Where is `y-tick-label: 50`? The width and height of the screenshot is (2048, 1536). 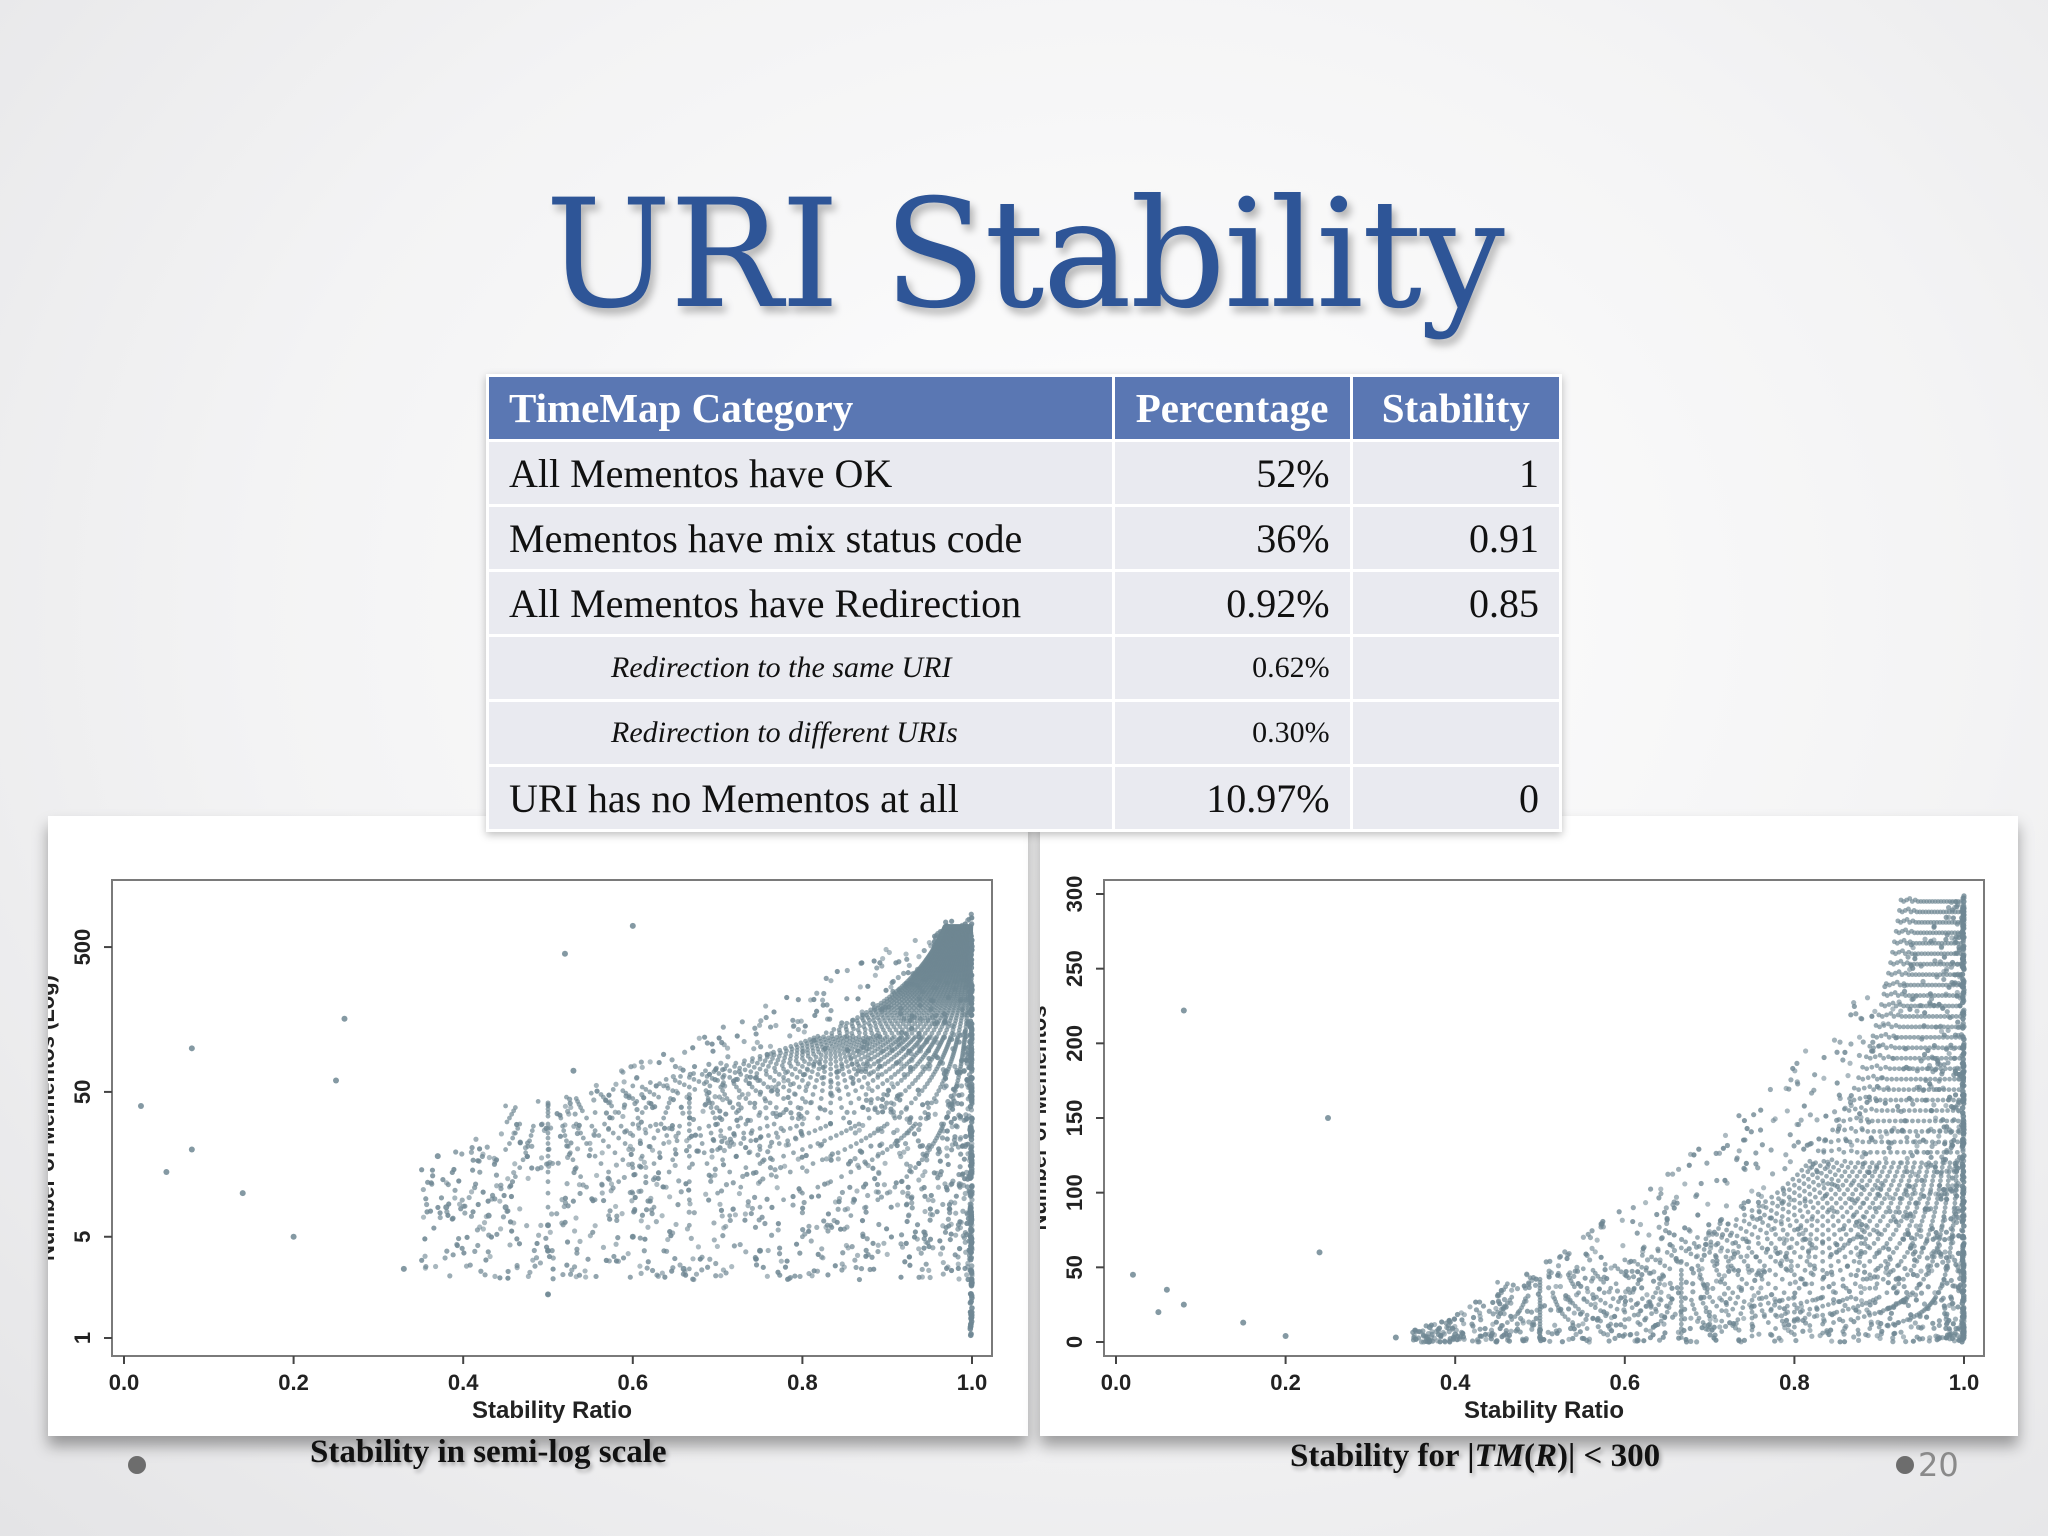 y-tick-label: 50 is located at coordinates (1074, 1267).